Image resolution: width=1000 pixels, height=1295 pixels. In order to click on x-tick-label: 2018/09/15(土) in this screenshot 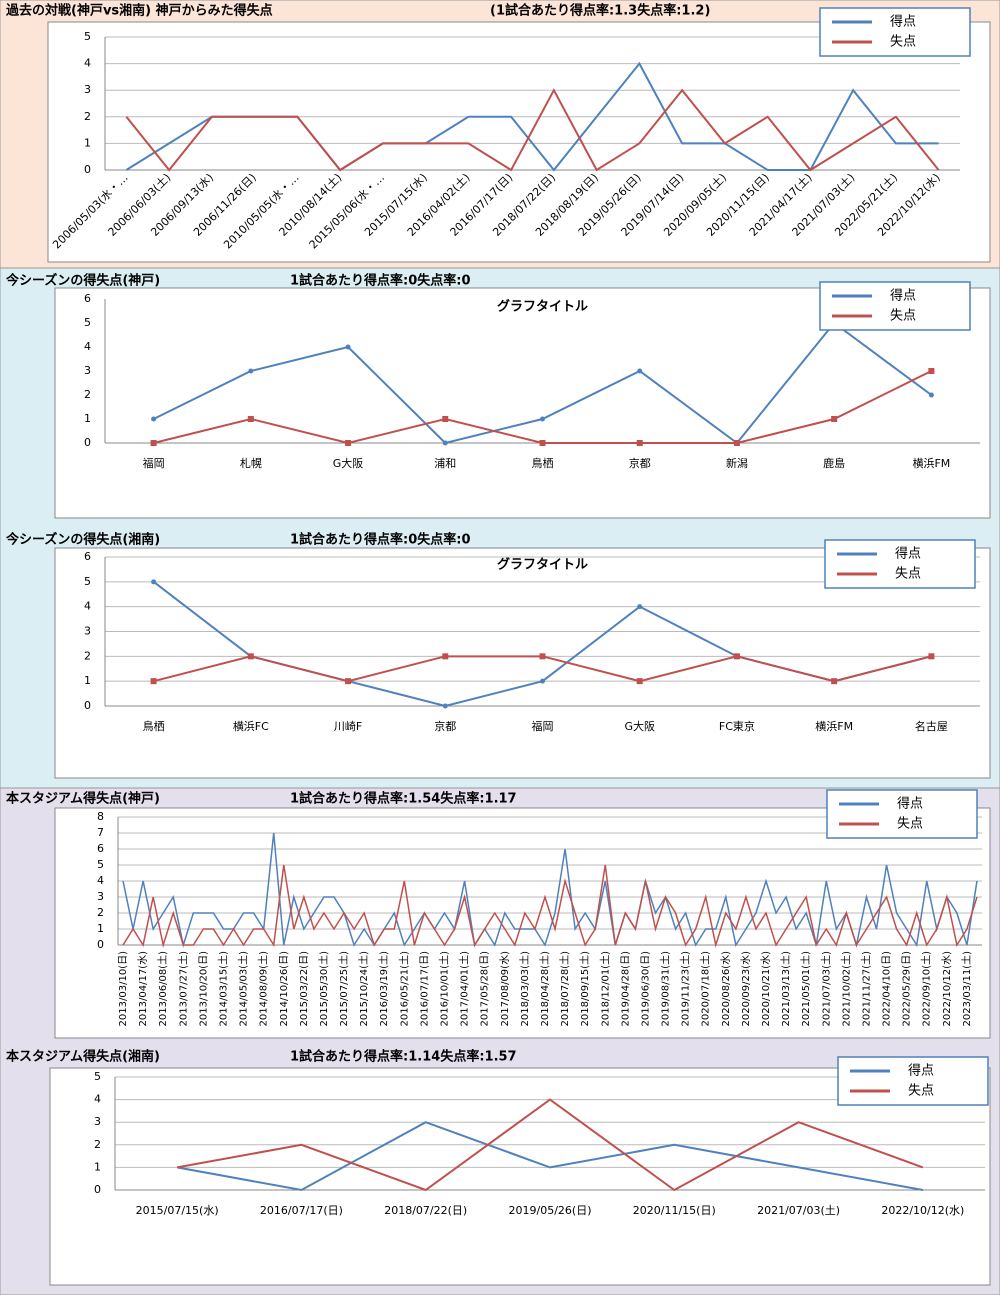, I will do `click(584, 989)`.